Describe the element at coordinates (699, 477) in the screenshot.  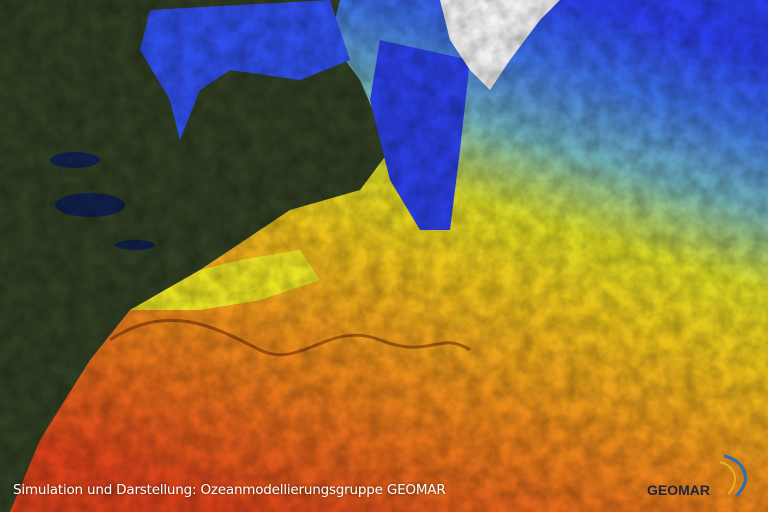
I see `geomar-logo: GEOMAR` at that location.